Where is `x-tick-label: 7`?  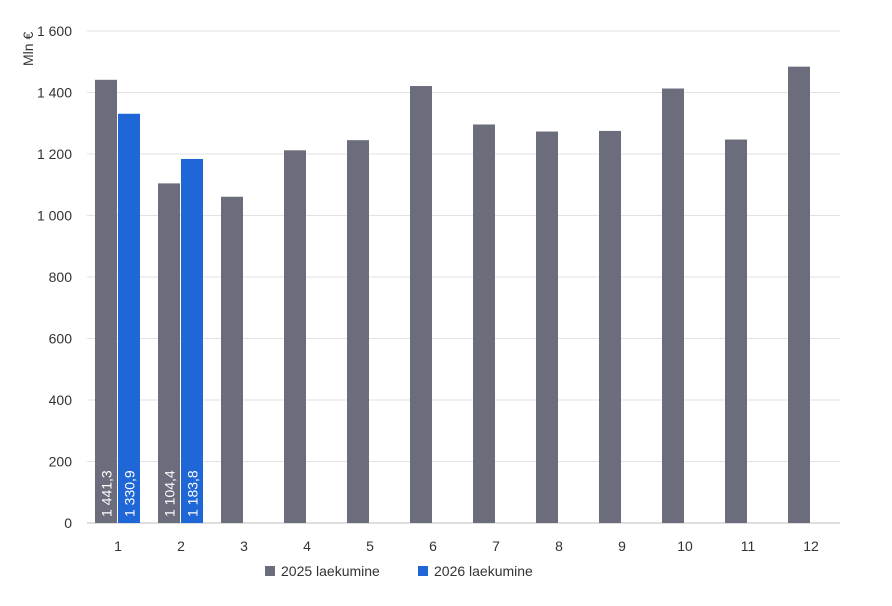 x-tick-label: 7 is located at coordinates (496, 546).